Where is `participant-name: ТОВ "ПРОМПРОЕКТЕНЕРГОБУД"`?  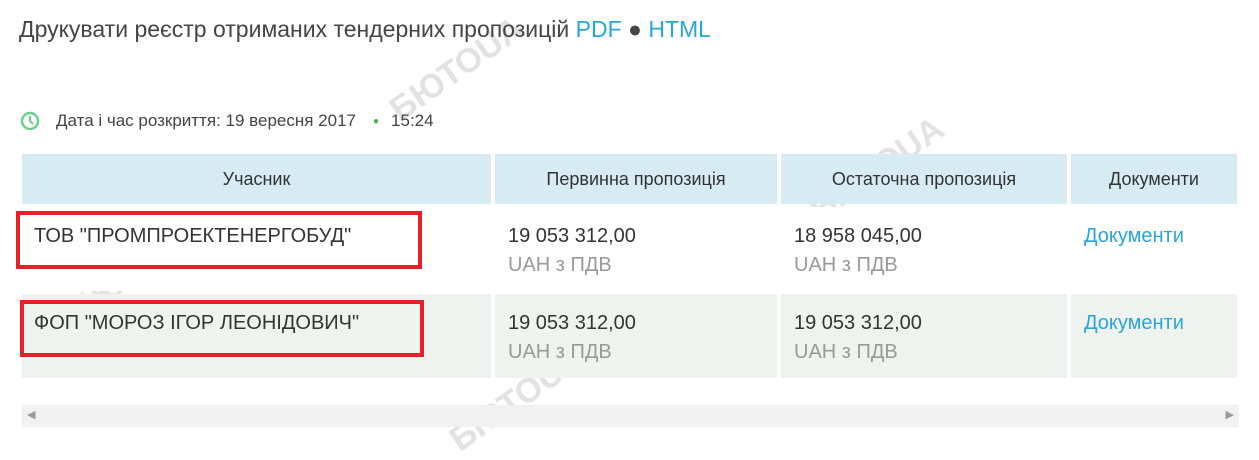
participant-name: ТОВ "ПРОМПРОЕКТЕНЕРГОБУД" is located at coordinates (256, 249).